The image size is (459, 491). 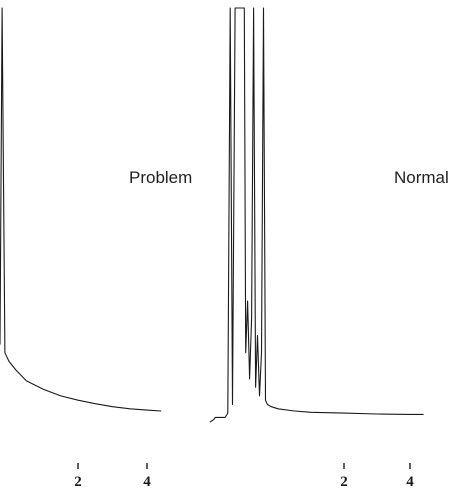 I want to click on normal-label: Normal, so click(x=421, y=177).